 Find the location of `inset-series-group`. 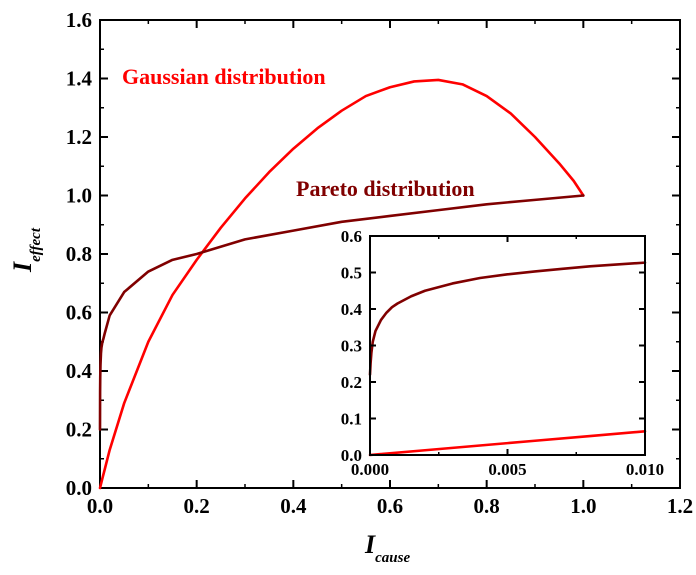

inset-series-group is located at coordinates (507, 359).